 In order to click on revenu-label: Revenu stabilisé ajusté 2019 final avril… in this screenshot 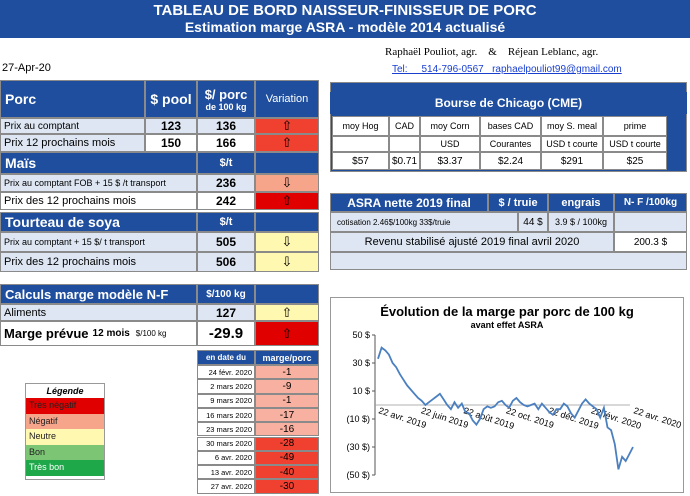, I will do `click(472, 242)`.